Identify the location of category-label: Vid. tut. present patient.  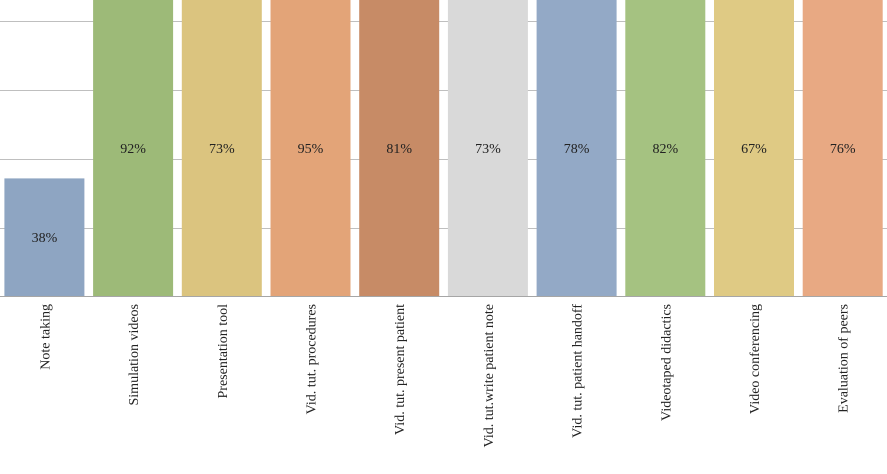
(400, 369).